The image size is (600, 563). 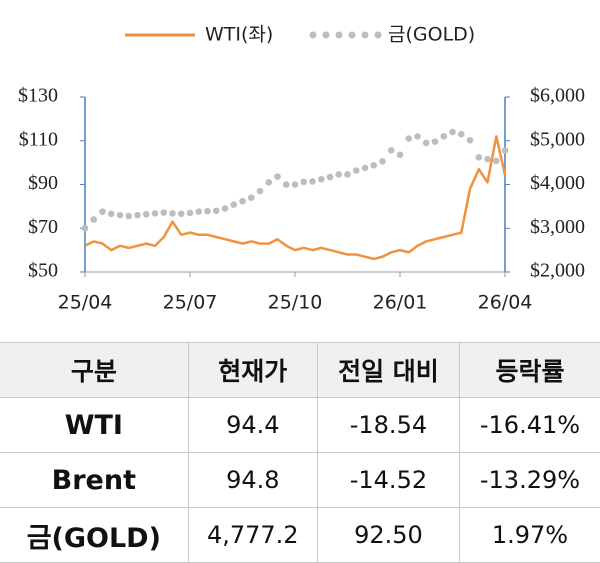 I want to click on y-tick-label: $110, so click(x=38, y=139).